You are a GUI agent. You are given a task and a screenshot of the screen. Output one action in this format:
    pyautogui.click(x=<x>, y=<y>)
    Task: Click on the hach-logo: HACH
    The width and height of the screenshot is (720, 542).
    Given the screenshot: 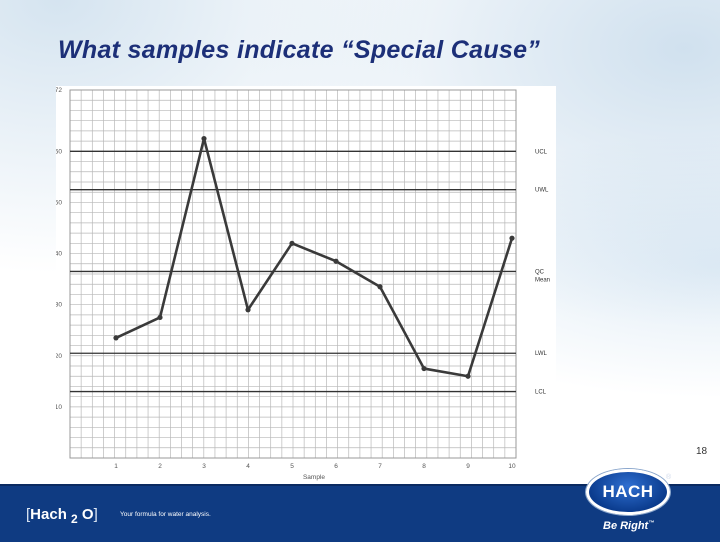 What is the action you would take?
    pyautogui.click(x=628, y=492)
    